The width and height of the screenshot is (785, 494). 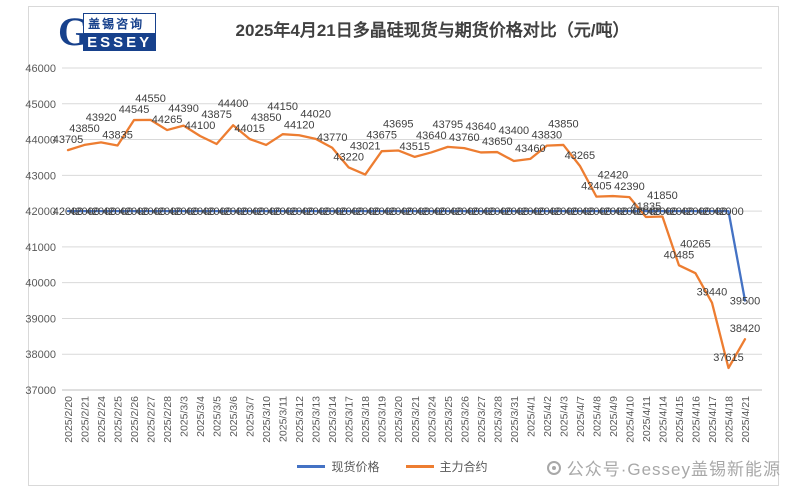 I want to click on futures-data-label: 44265, so click(x=167, y=120).